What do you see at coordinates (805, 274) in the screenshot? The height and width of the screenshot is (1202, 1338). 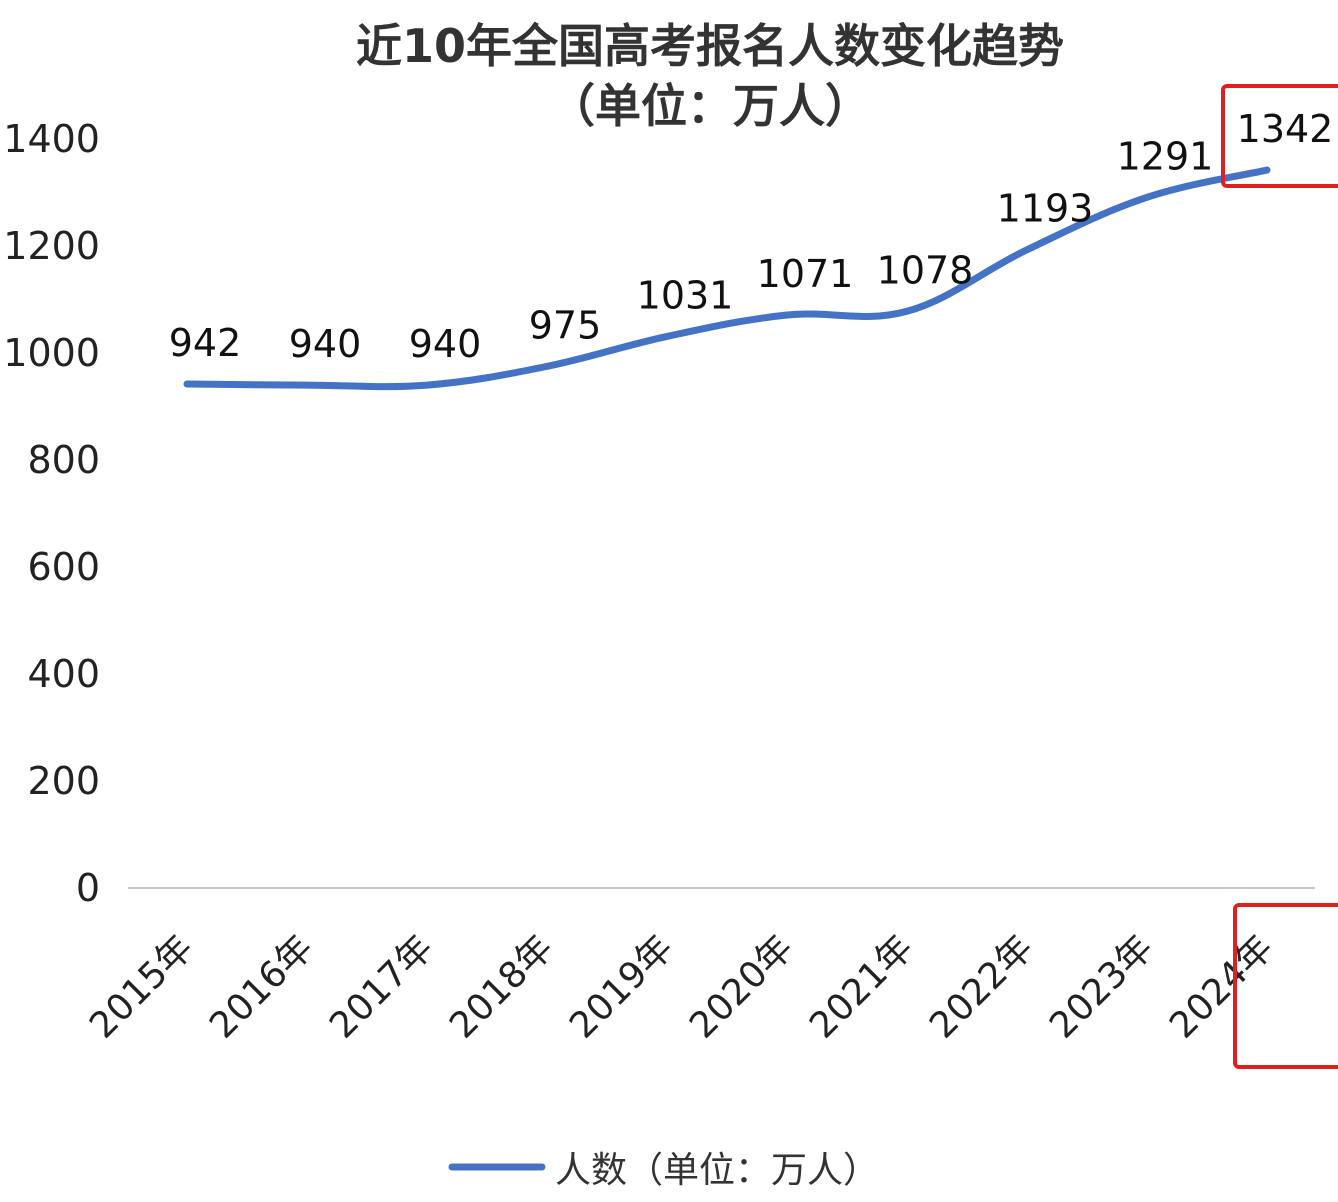 I see `data-label: 1071` at bounding box center [805, 274].